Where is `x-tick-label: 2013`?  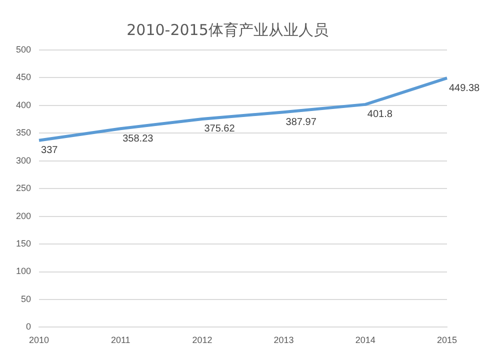
x-tick-label: 2013 is located at coordinates (284, 340).